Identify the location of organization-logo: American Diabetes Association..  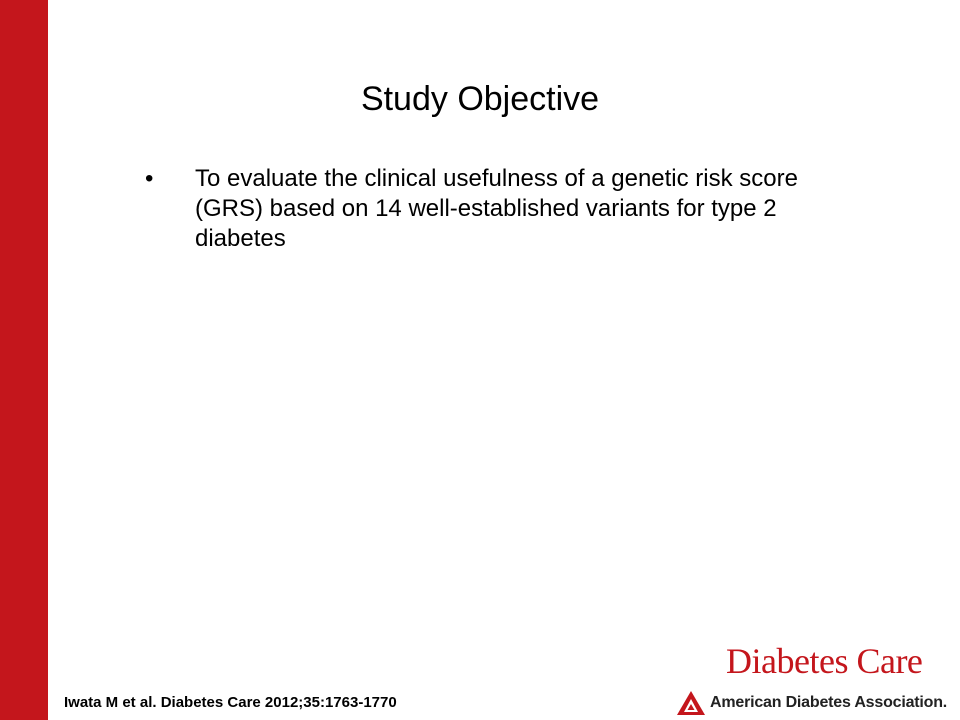
(811, 703).